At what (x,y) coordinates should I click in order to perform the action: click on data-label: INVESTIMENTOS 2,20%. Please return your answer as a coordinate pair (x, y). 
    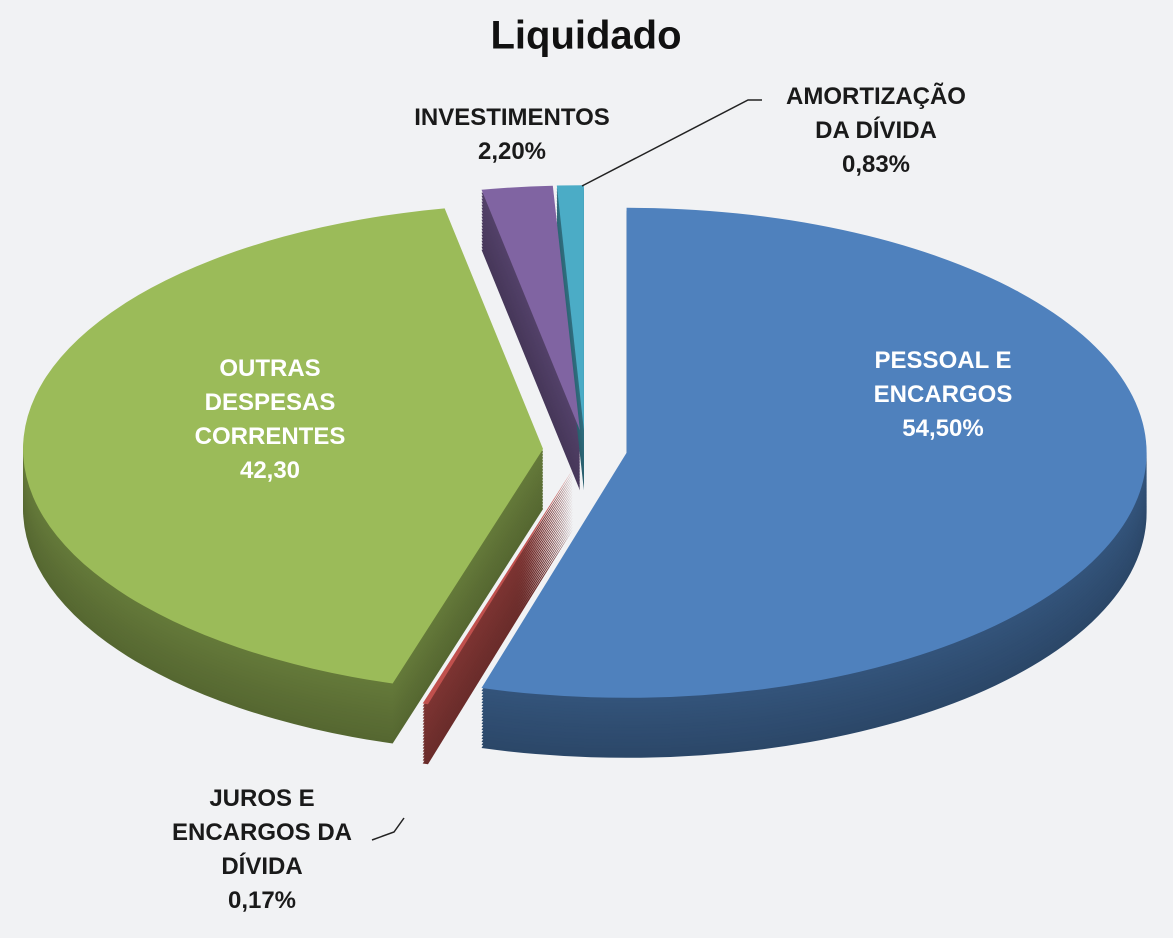
    Looking at the image, I should click on (512, 135).